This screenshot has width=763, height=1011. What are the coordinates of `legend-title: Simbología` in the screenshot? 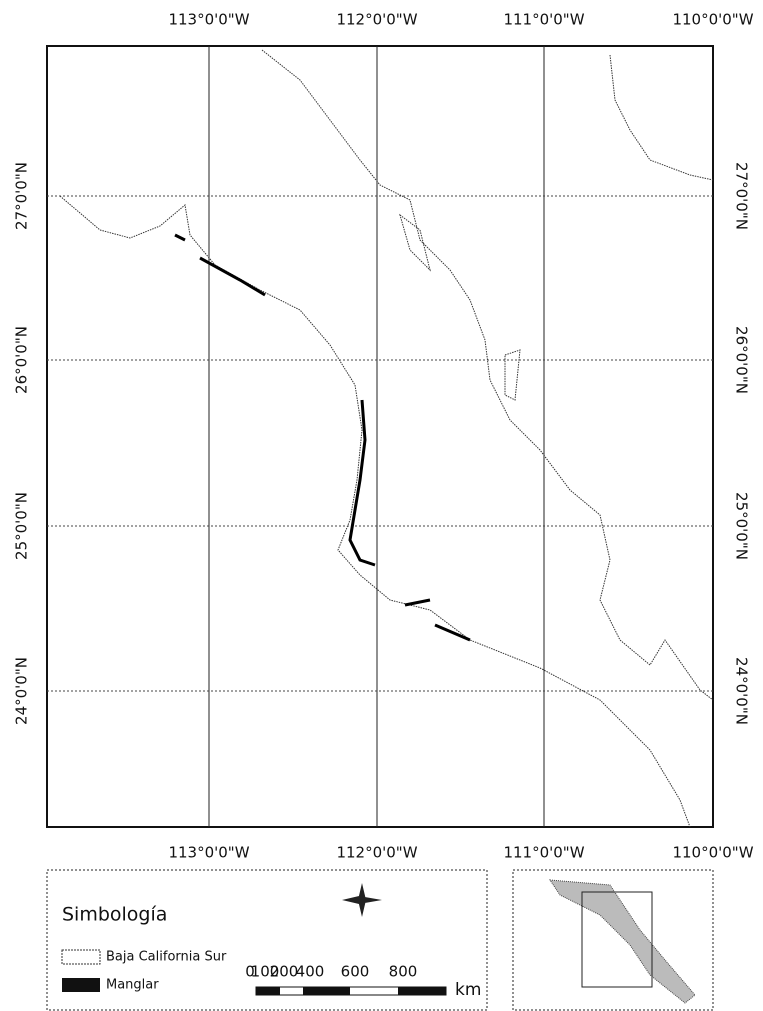 It's located at (114, 915).